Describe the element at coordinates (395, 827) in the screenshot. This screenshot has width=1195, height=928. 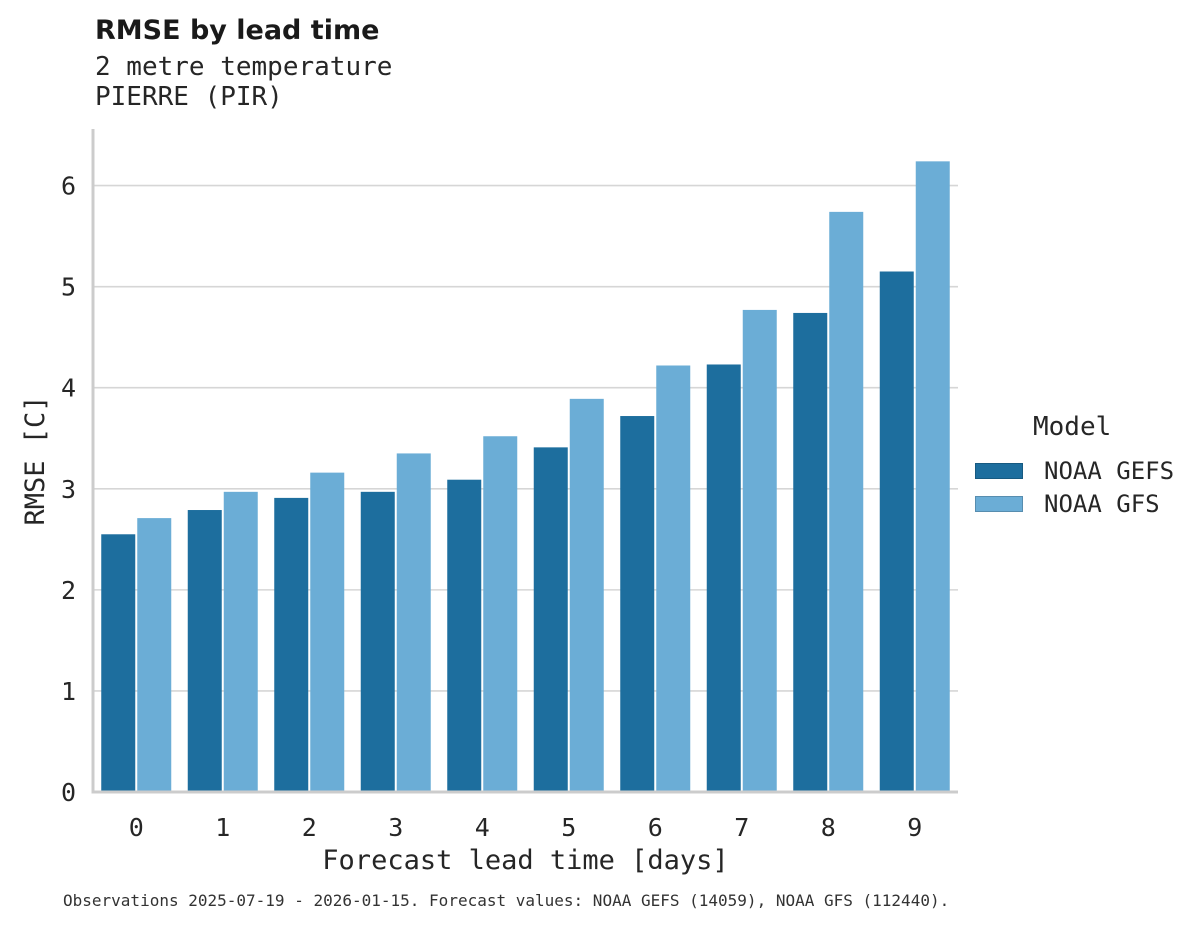
I see `x-tick-label-3: 3` at that location.